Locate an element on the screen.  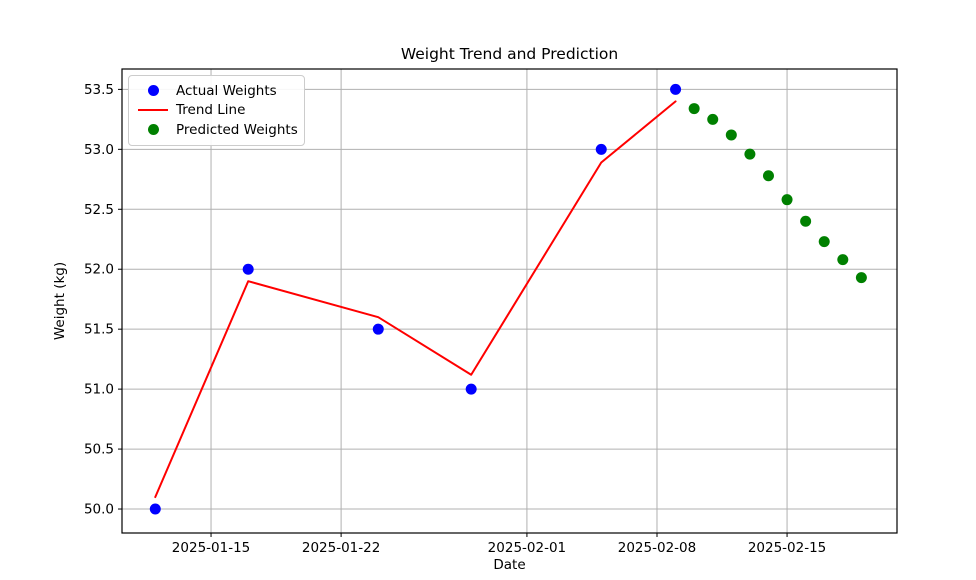
legend-label: Predicted Weights is located at coordinates (237, 129).